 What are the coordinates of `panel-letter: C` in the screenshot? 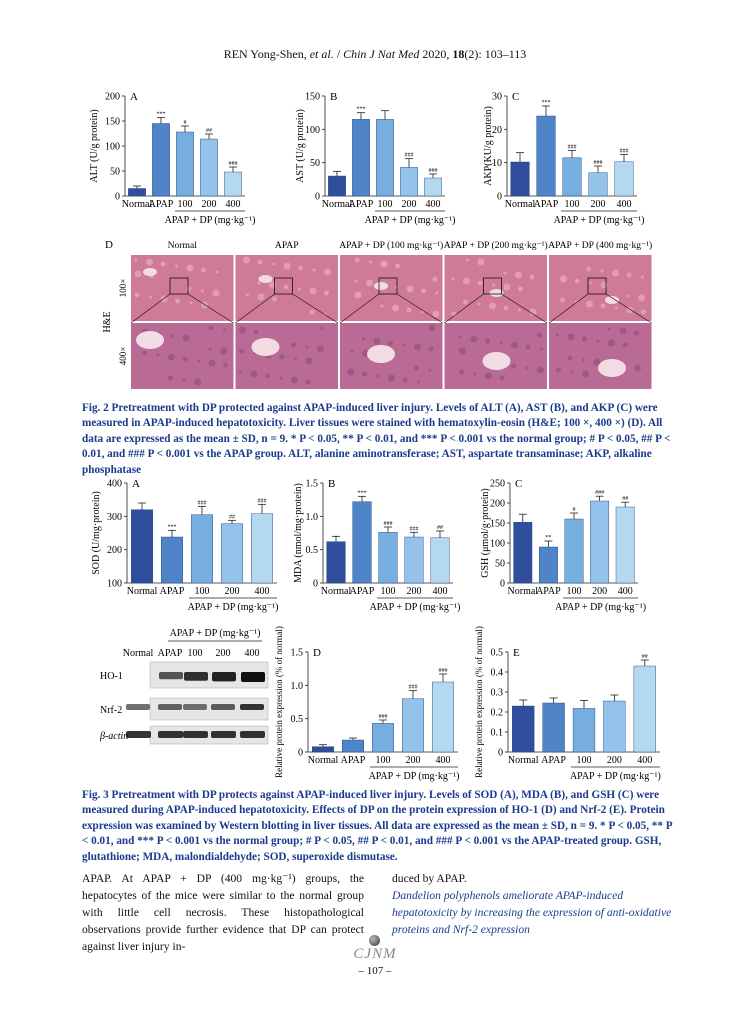 It's located at (515, 97).